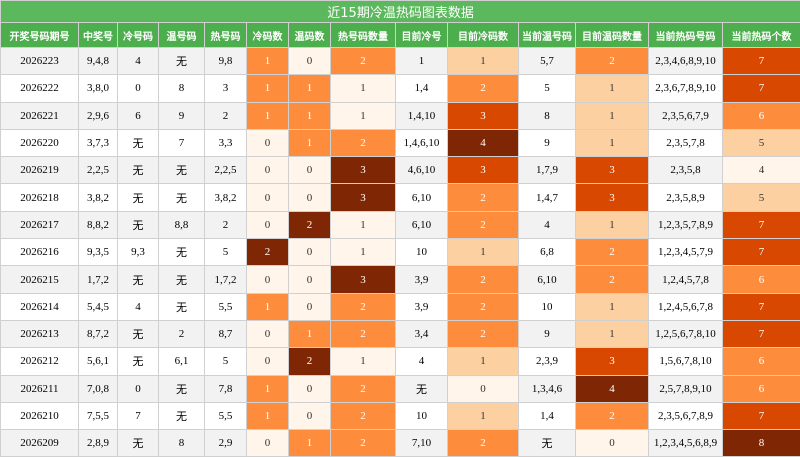 The image size is (800, 457). What do you see at coordinates (760, 197) in the screenshot?
I see `heat-cell: 5` at bounding box center [760, 197].